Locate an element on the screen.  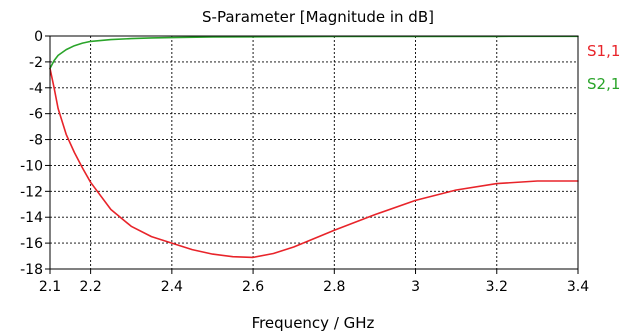
x-tick-label: 2.4 is located at coordinates (172, 287).